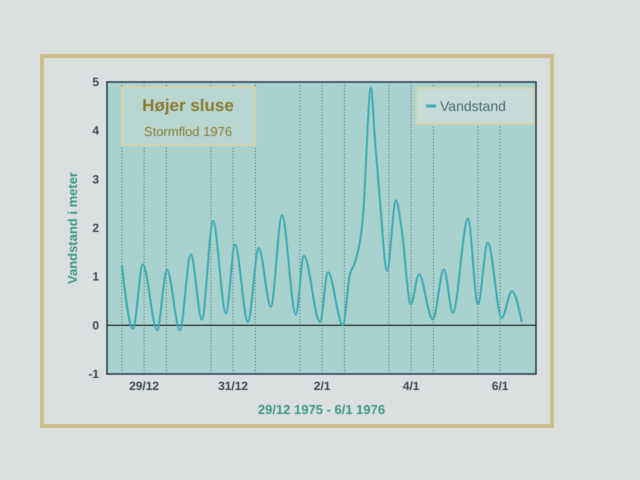 The width and height of the screenshot is (640, 480). What do you see at coordinates (188, 131) in the screenshot?
I see `text: Stormflod 1976` at bounding box center [188, 131].